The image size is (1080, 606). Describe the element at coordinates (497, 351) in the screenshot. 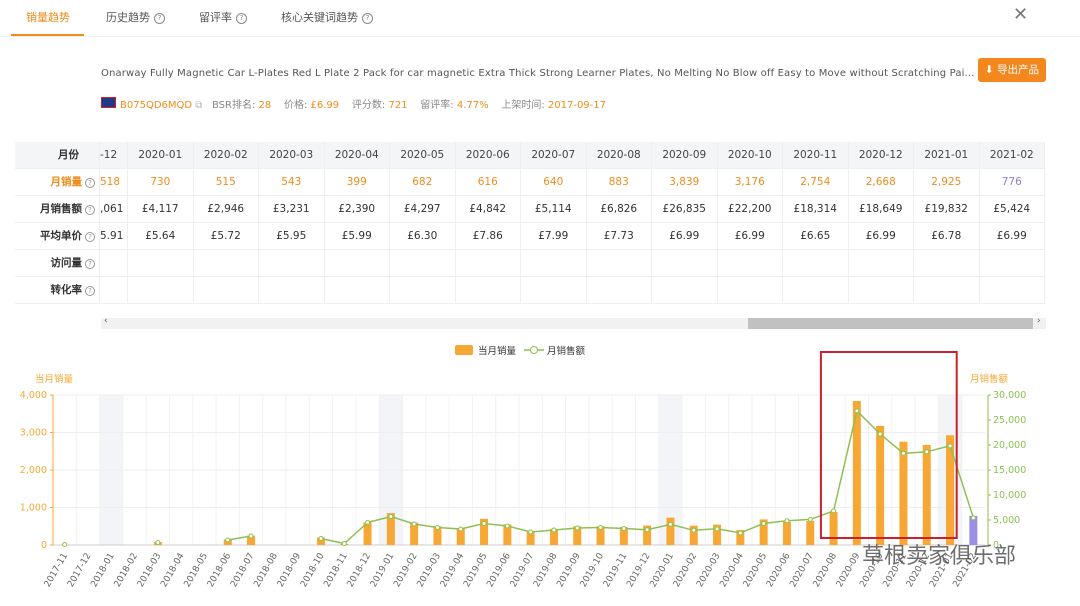

I see `legend-label: 当月销量` at that location.